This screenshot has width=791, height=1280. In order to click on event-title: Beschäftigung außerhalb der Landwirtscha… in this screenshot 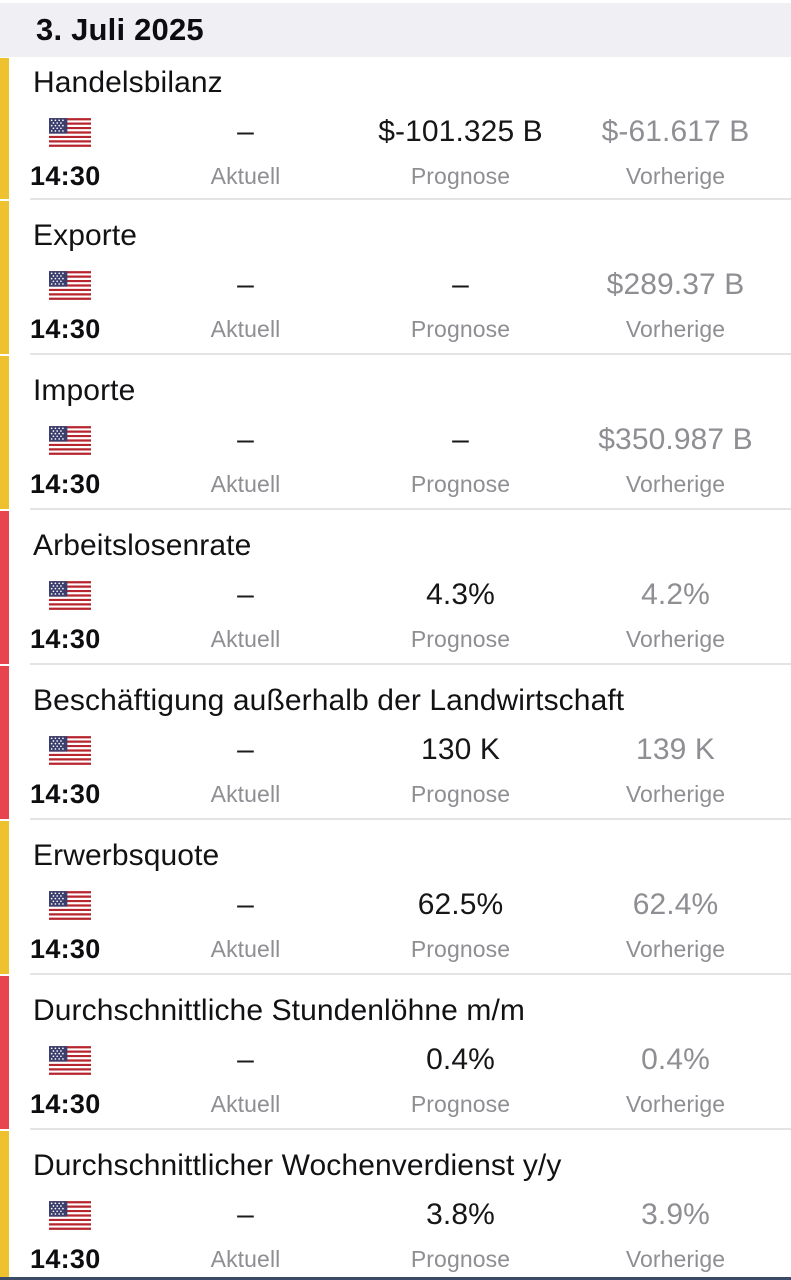, I will do `click(329, 700)`.